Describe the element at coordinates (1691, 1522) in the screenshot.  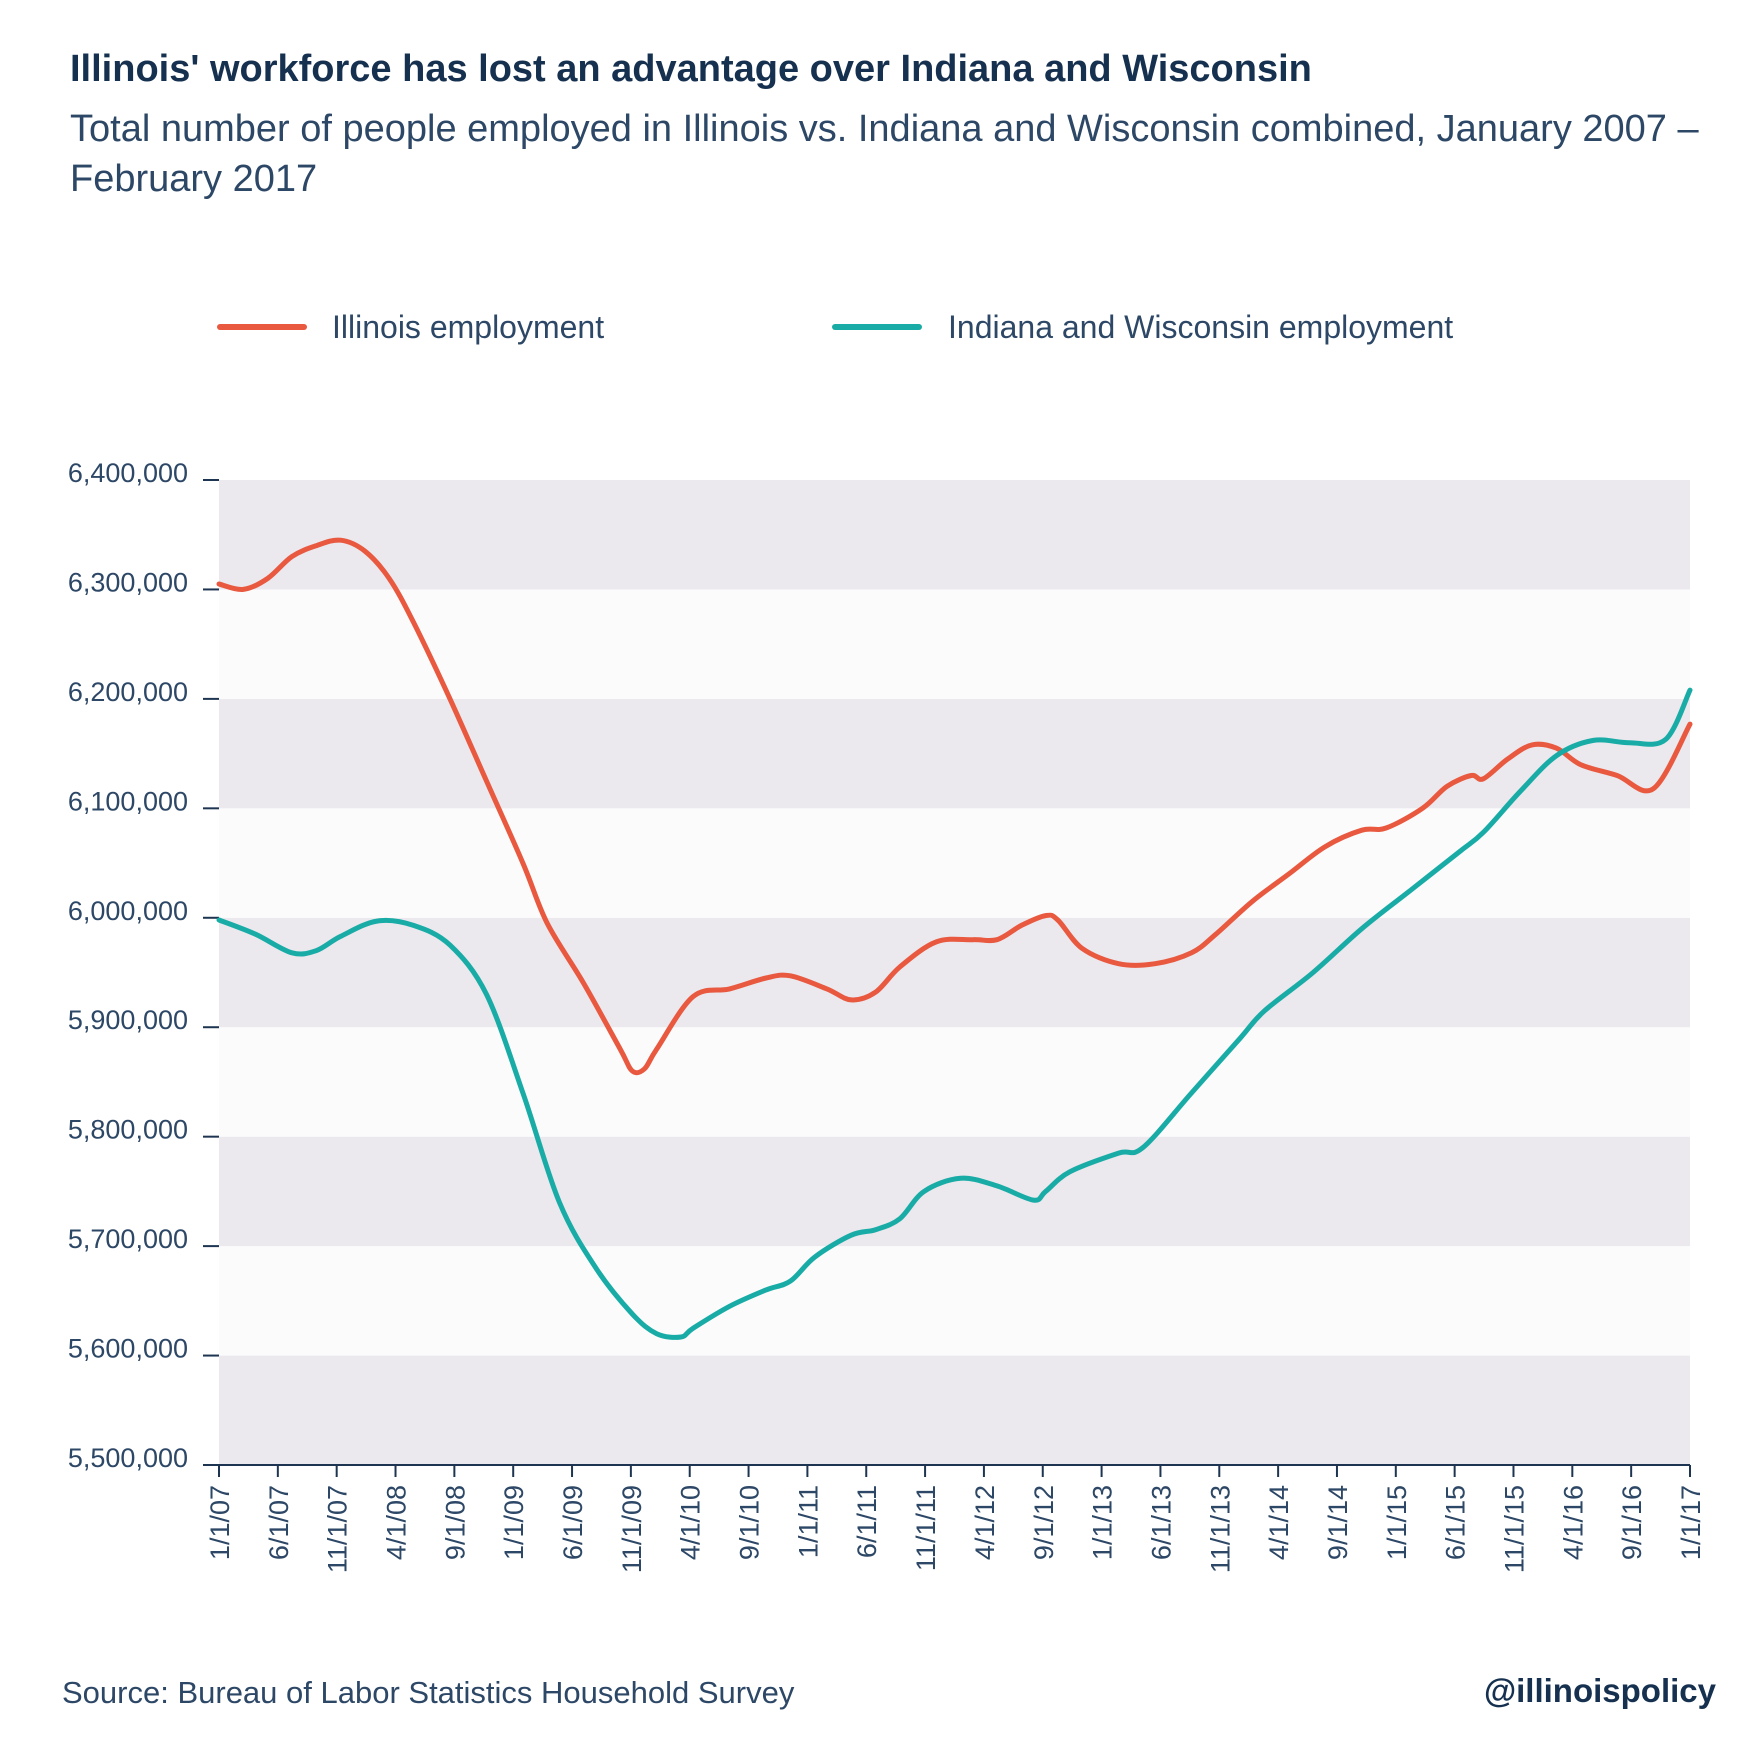
I see `x-tick-label: 1/1/17` at that location.